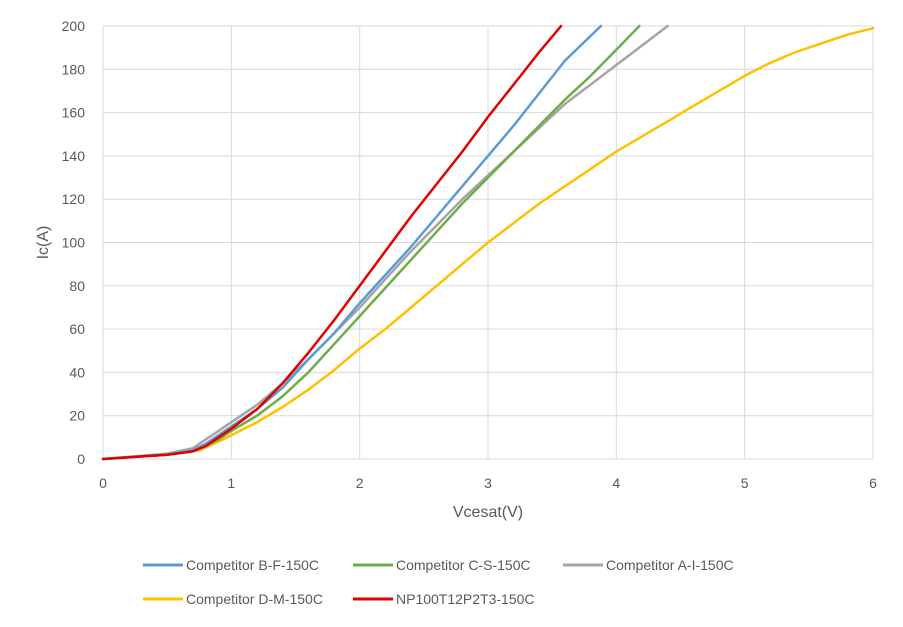  What do you see at coordinates (74, 113) in the screenshot?
I see `y-tick-label: 160` at bounding box center [74, 113].